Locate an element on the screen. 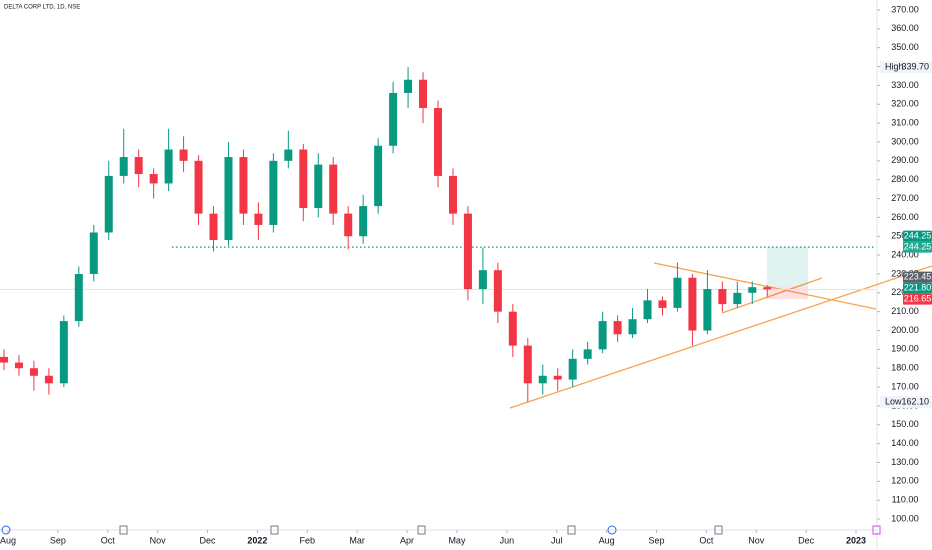 The image size is (932, 550). marker-value: 162.10 is located at coordinates (915, 401).